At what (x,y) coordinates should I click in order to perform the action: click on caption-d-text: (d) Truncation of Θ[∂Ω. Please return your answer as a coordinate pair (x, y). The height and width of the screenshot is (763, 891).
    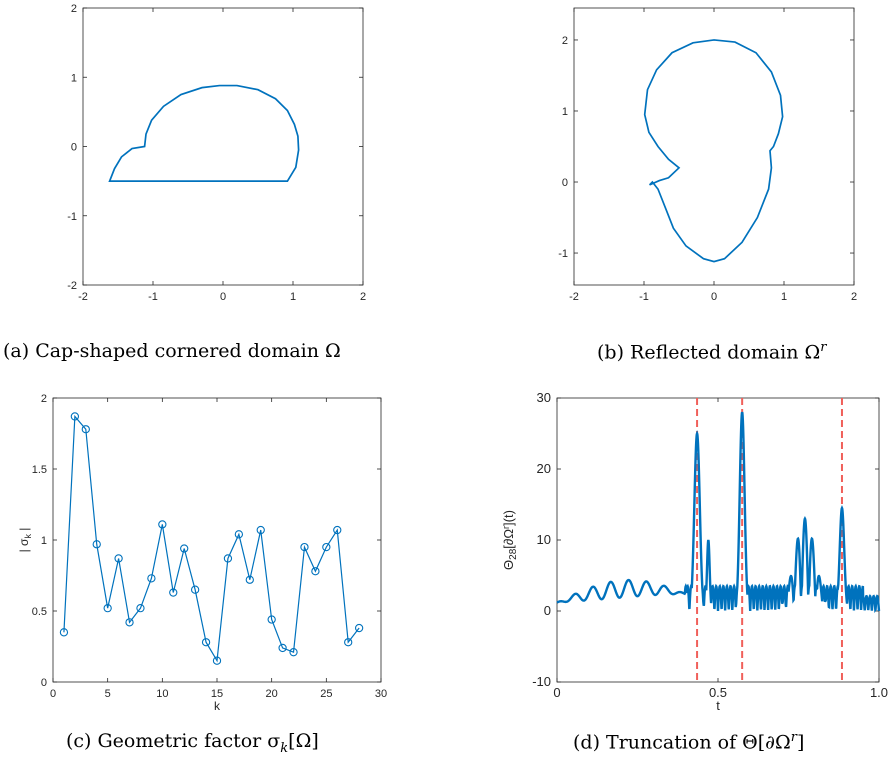
    Looking at the image, I should click on (682, 742).